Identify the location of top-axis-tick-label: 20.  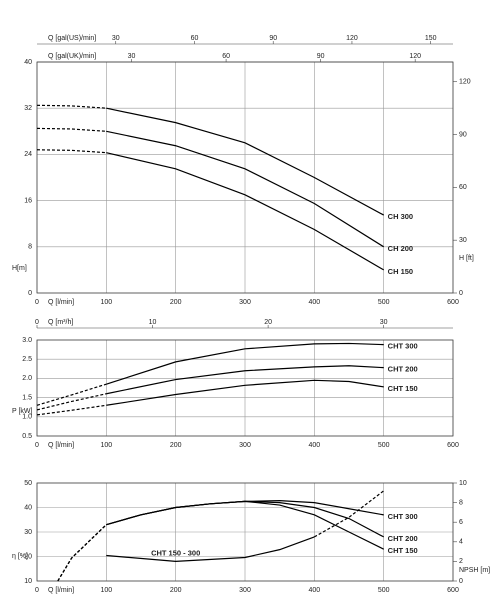
(268, 322).